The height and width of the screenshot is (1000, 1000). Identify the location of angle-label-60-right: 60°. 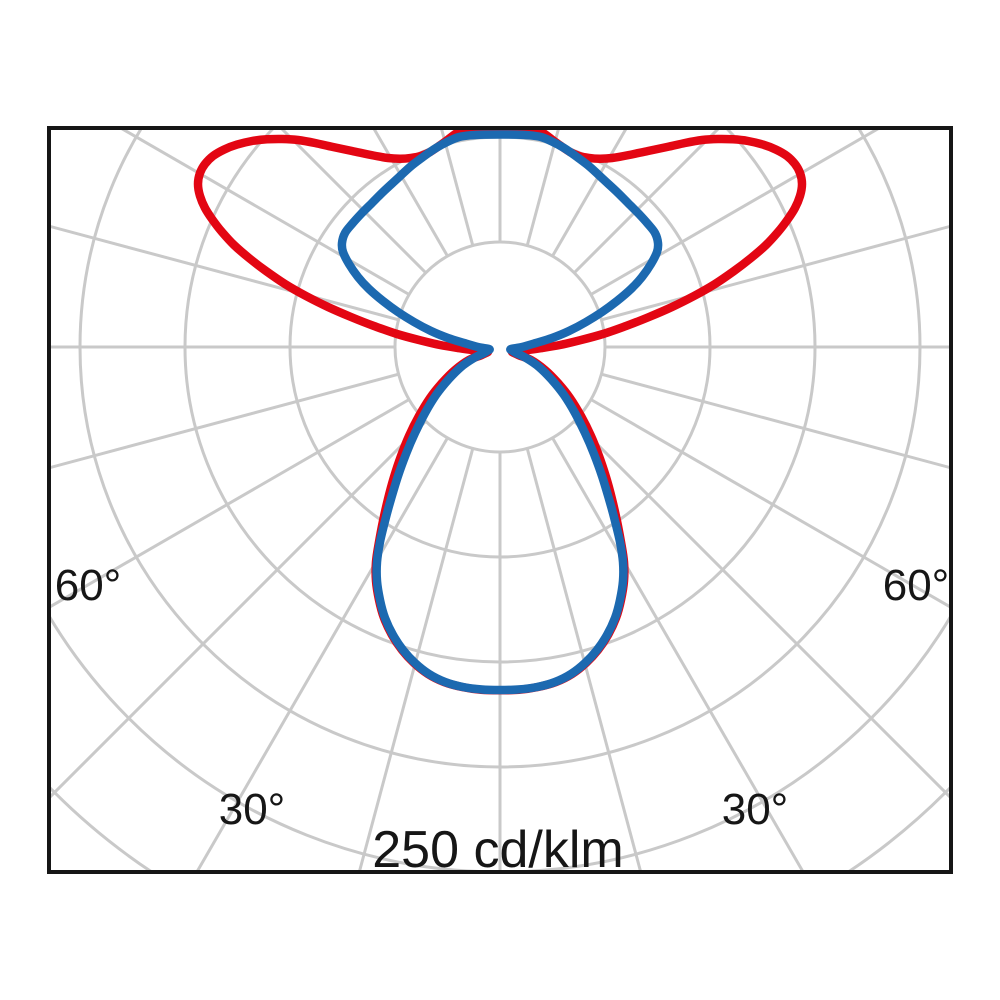
(916, 585).